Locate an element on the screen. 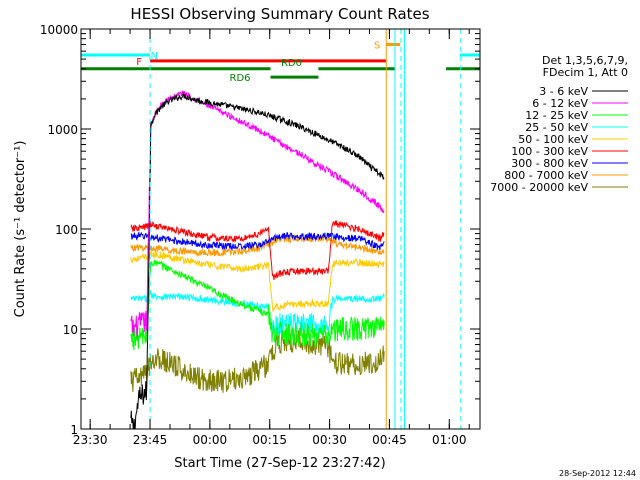 The width and height of the screenshot is (640, 480). legend-label-5: 100 - 300 keV is located at coordinates (549, 151).